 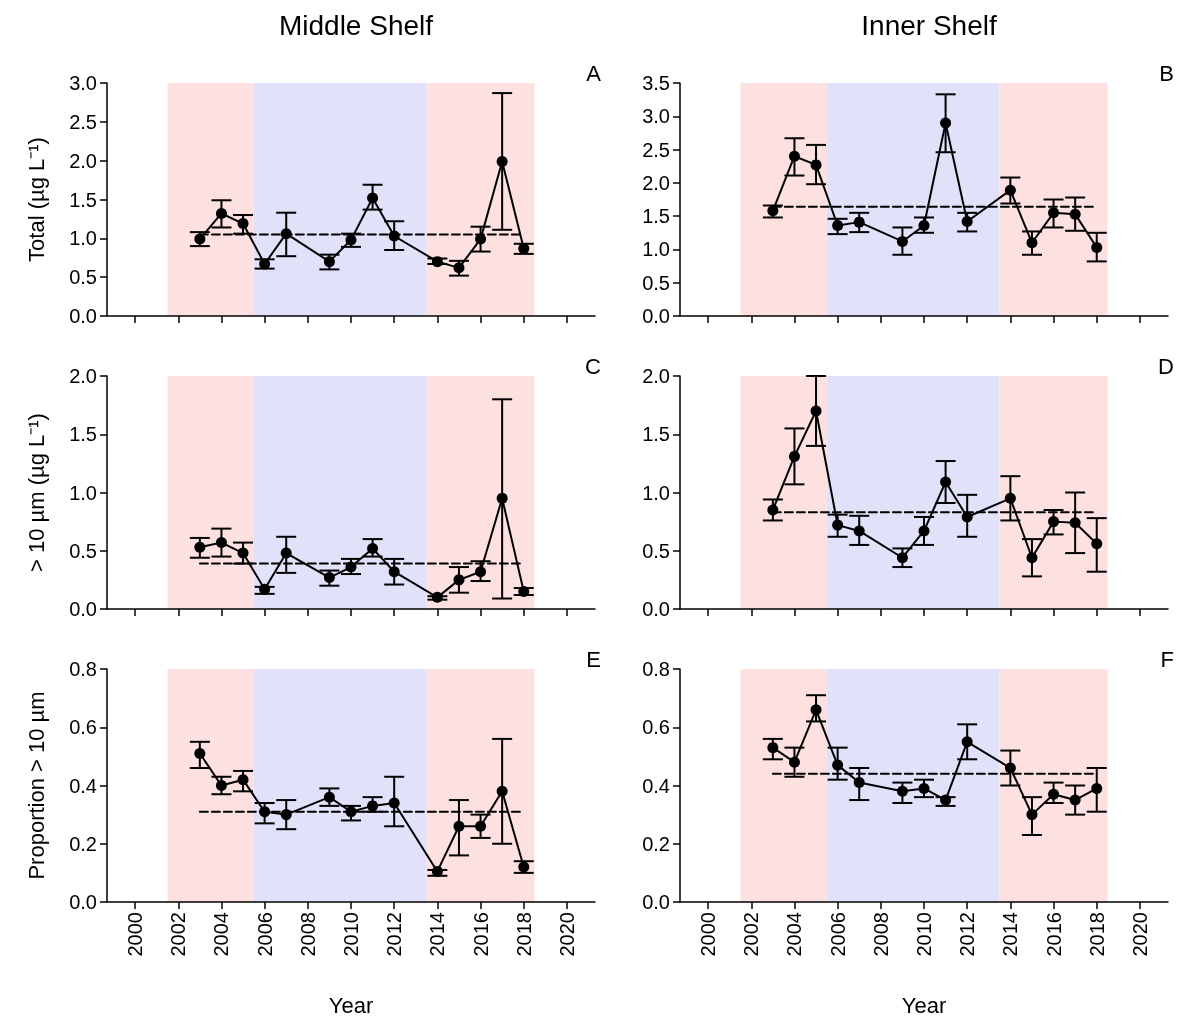 What do you see at coordinates (83, 785) in the screenshot?
I see `y-tick-label: 0.4` at bounding box center [83, 785].